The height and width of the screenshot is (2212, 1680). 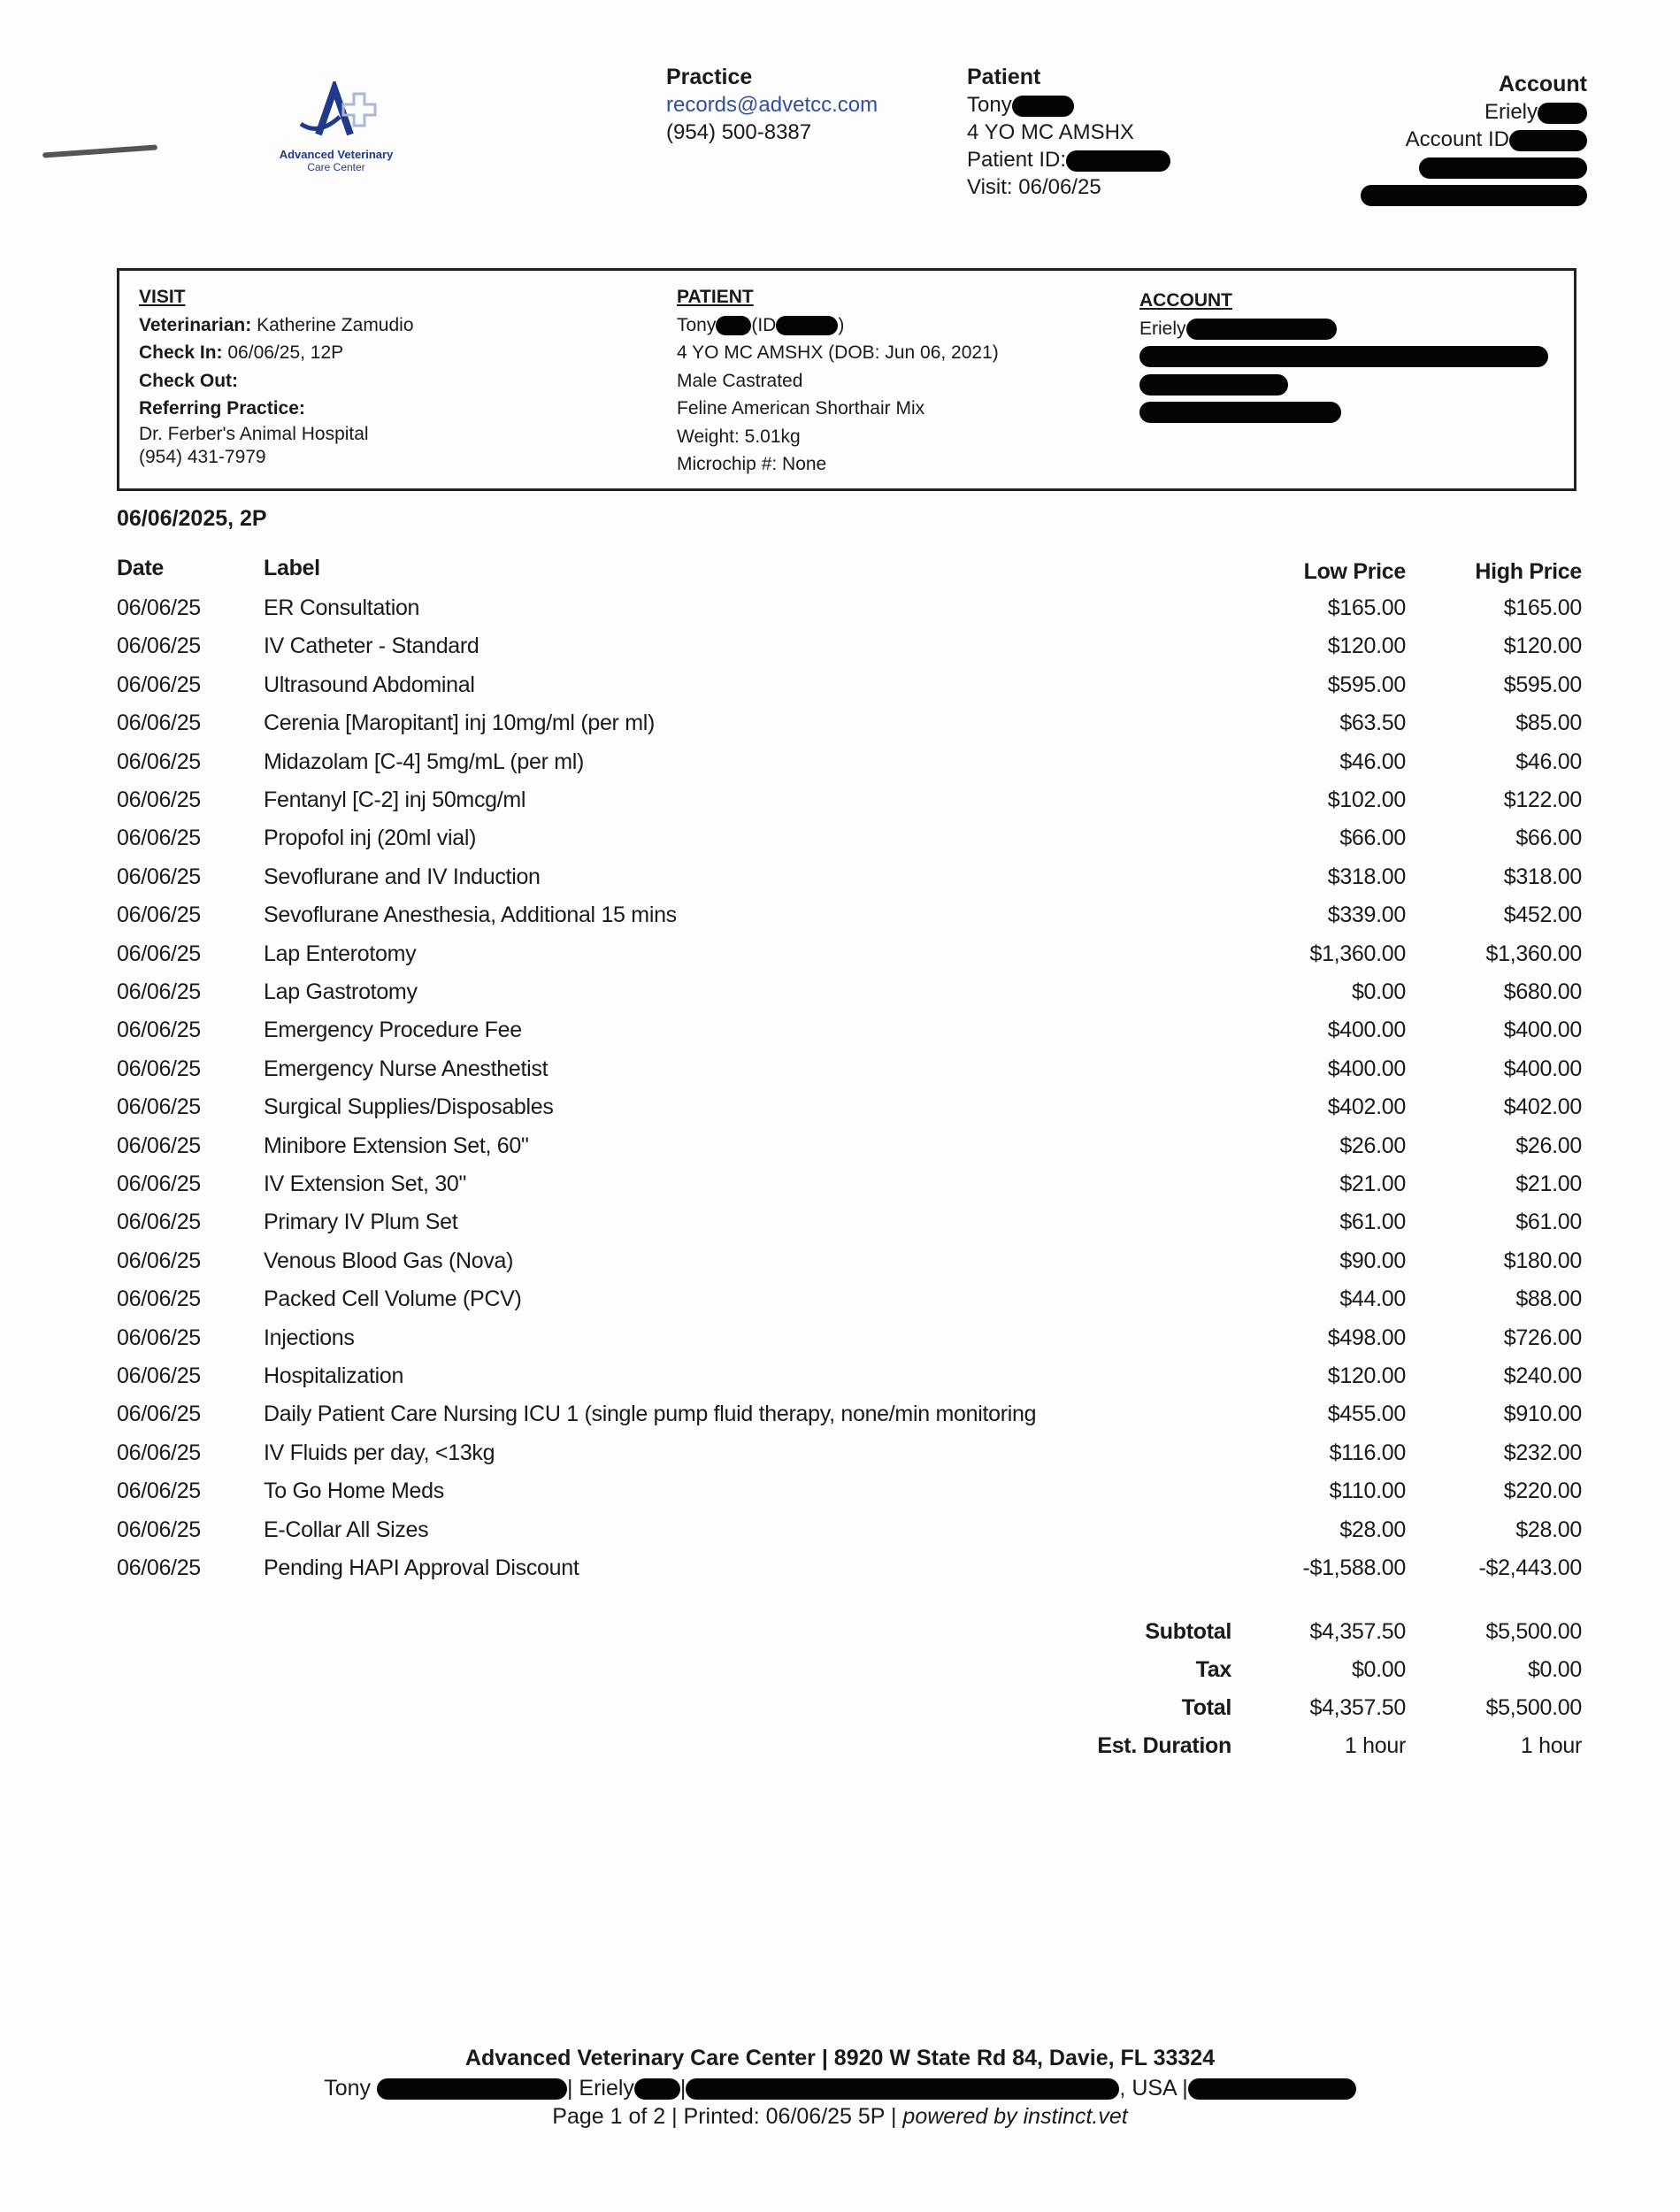 I want to click on item-low-price: $66.00, so click(x=1372, y=838).